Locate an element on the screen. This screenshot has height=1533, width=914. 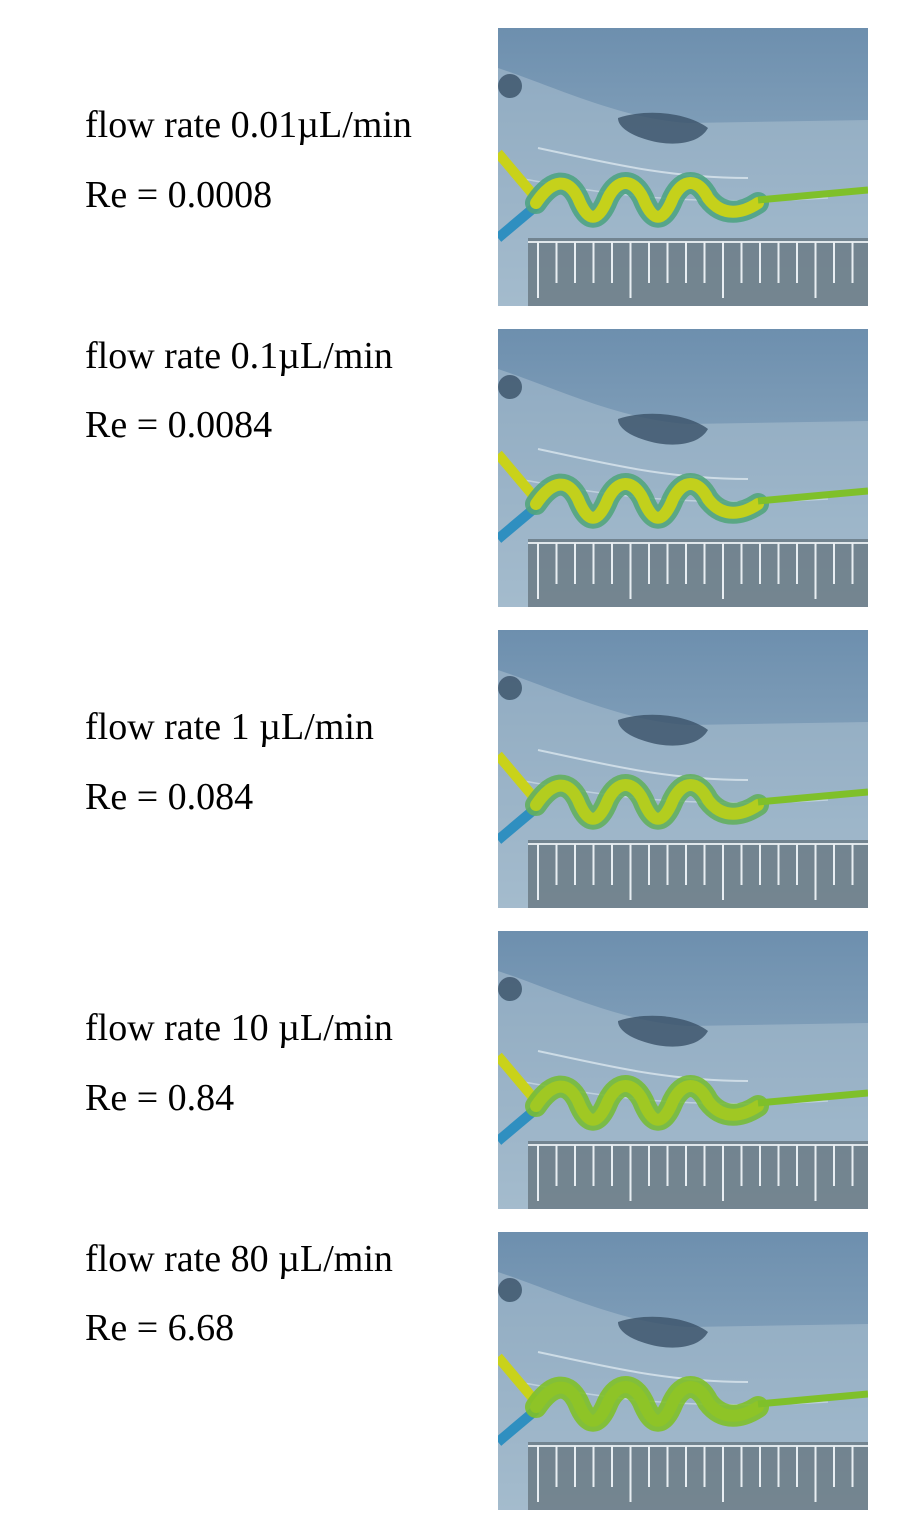
reynolds-label-1: Re = 0.0008 is located at coordinates (179, 195).